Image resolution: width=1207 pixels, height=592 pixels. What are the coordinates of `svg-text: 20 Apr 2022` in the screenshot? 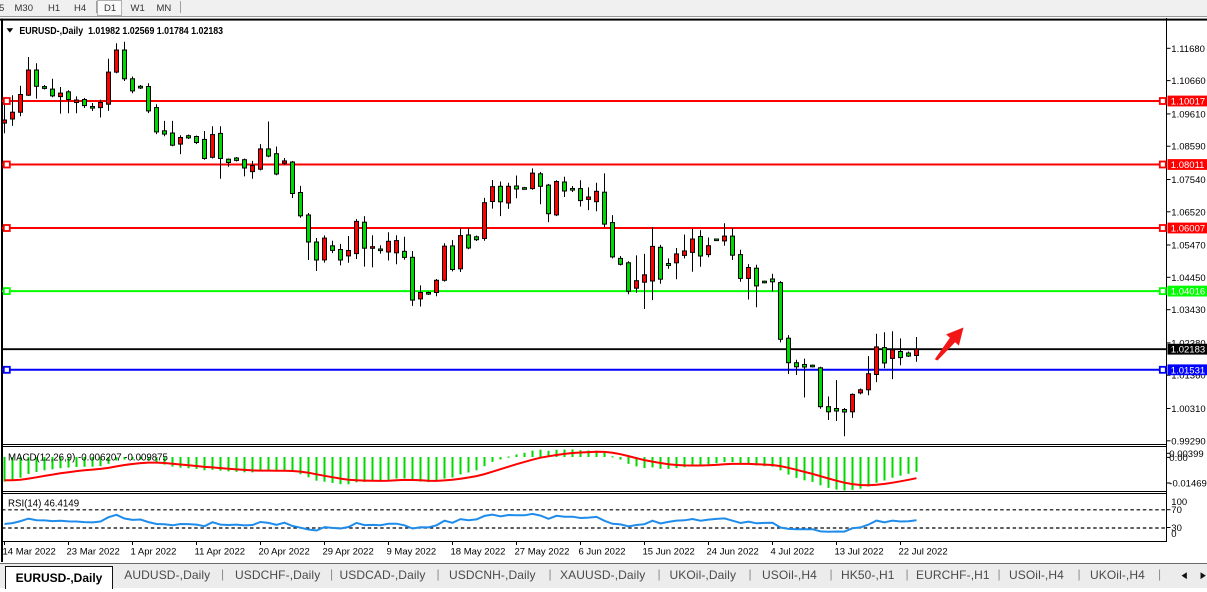 It's located at (284, 552).